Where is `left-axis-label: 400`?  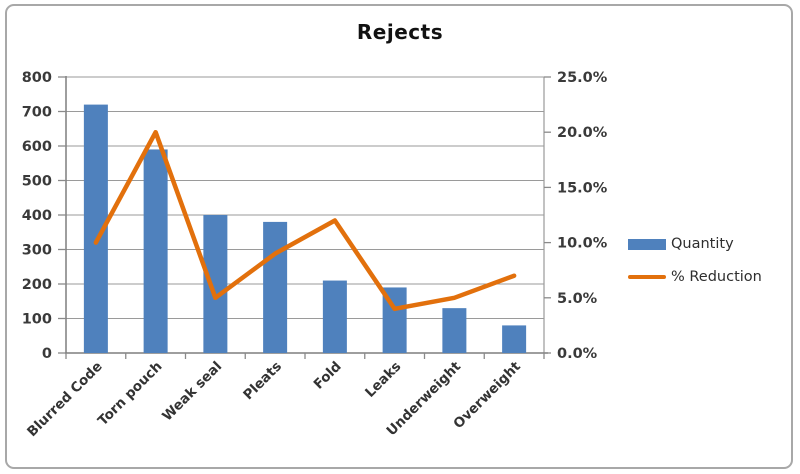 left-axis-label: 400 is located at coordinates (37, 216).